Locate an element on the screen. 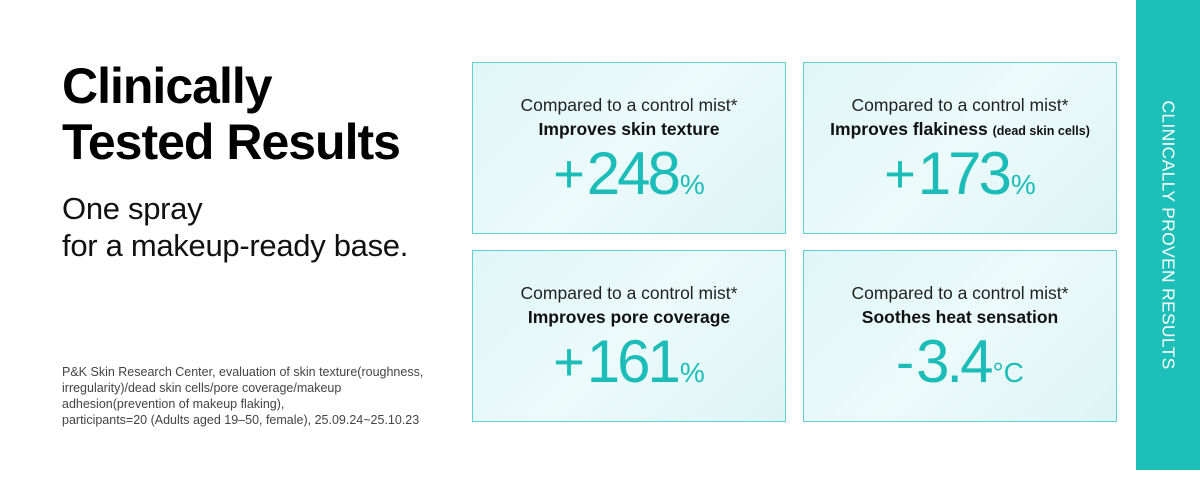 This screenshot has width=1200, height=492. value-number: 3.4 is located at coordinates (954, 361).